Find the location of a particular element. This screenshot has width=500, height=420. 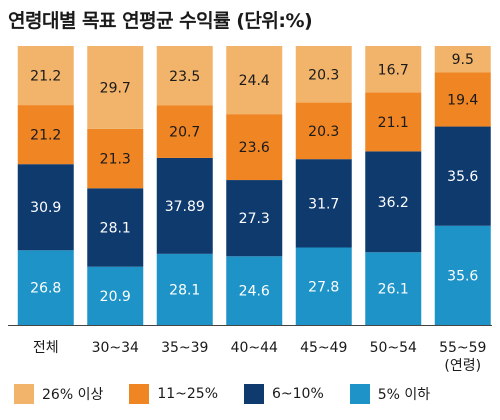

legend-label: 5% 이하 is located at coordinates (404, 395).